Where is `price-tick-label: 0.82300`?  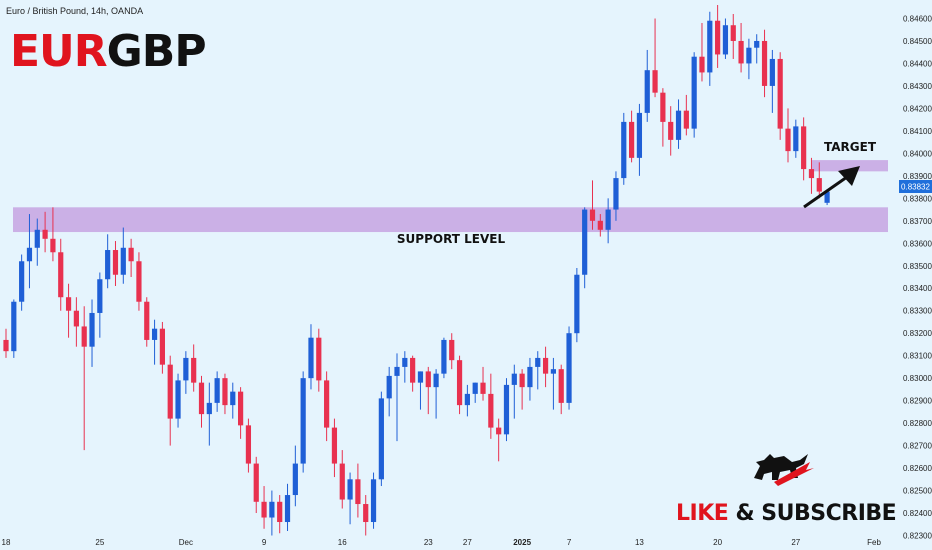
price-tick-label: 0.82300 is located at coordinates (917, 536).